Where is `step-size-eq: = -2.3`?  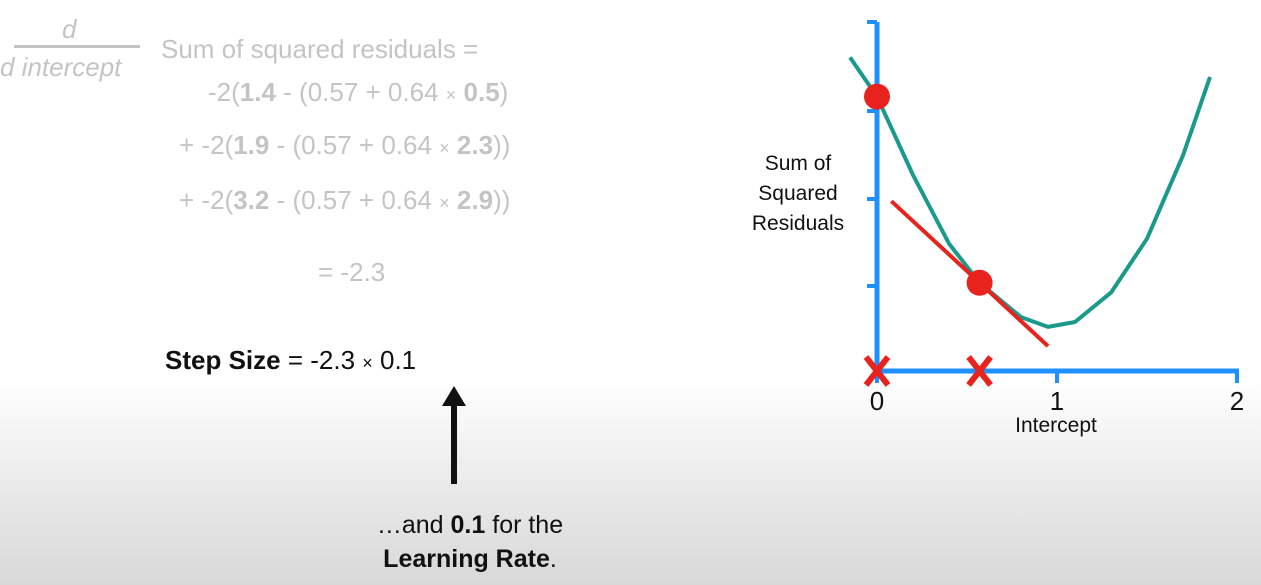
step-size-eq: = -2.3 is located at coordinates (321, 360).